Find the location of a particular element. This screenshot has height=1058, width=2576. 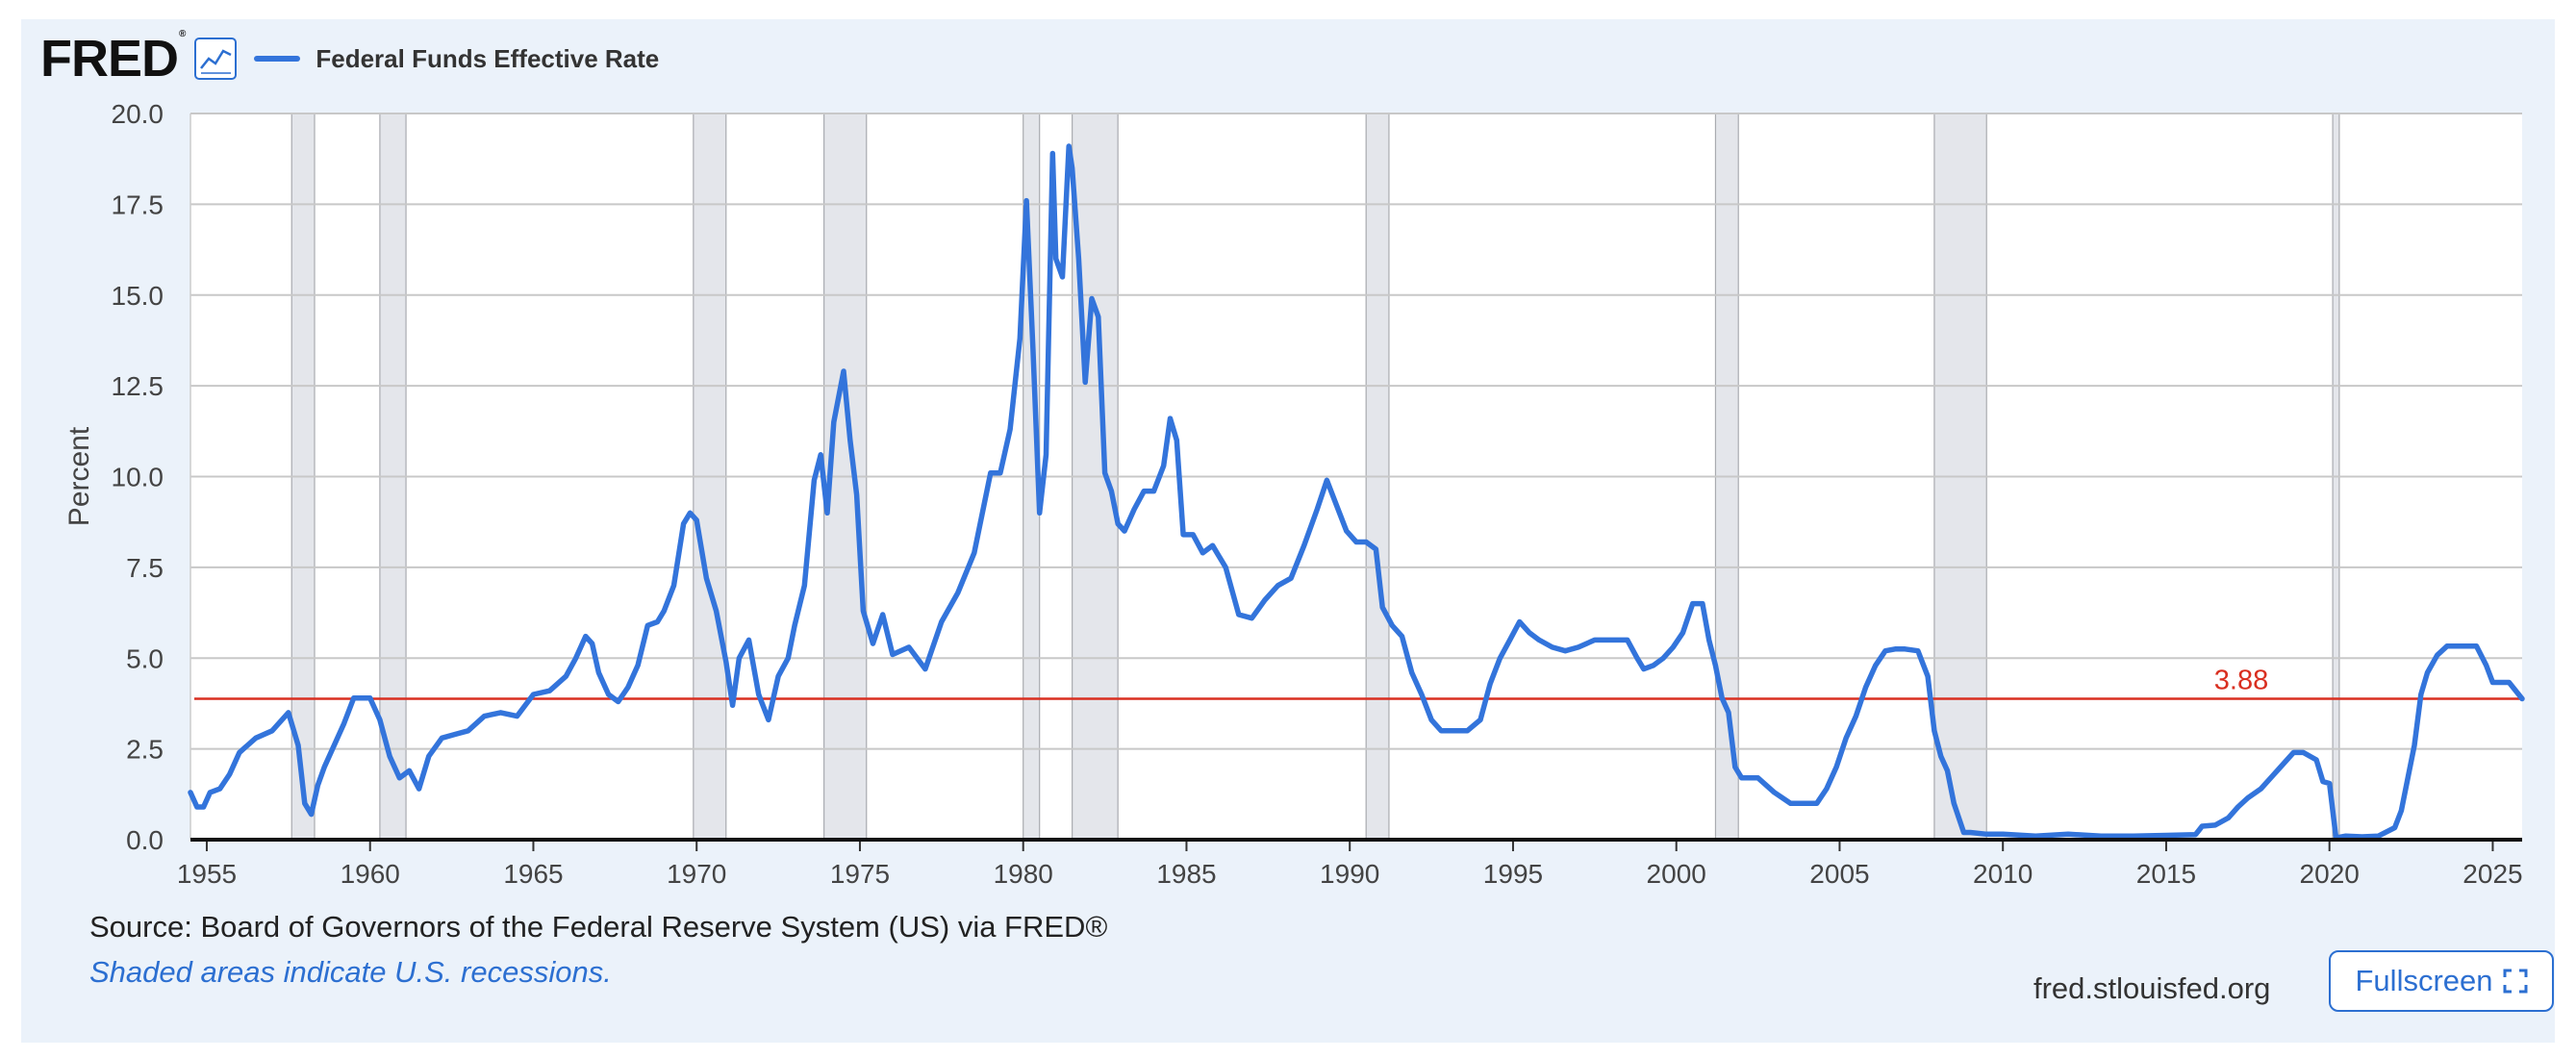

y-tick-label: 20.0 is located at coordinates (138, 114).